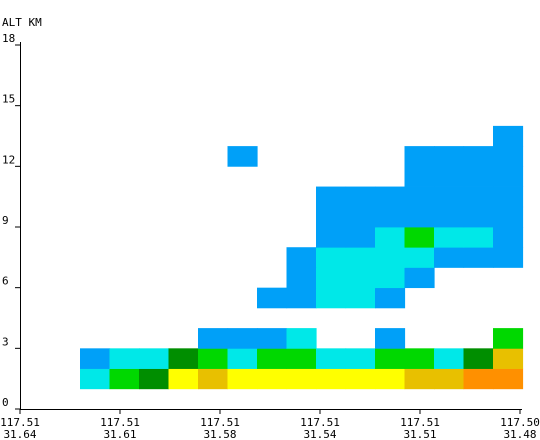 The width and height of the screenshot is (540, 440). What do you see at coordinates (419, 434) in the screenshot?
I see `x-tick-label-lat: 31.51` at bounding box center [419, 434].